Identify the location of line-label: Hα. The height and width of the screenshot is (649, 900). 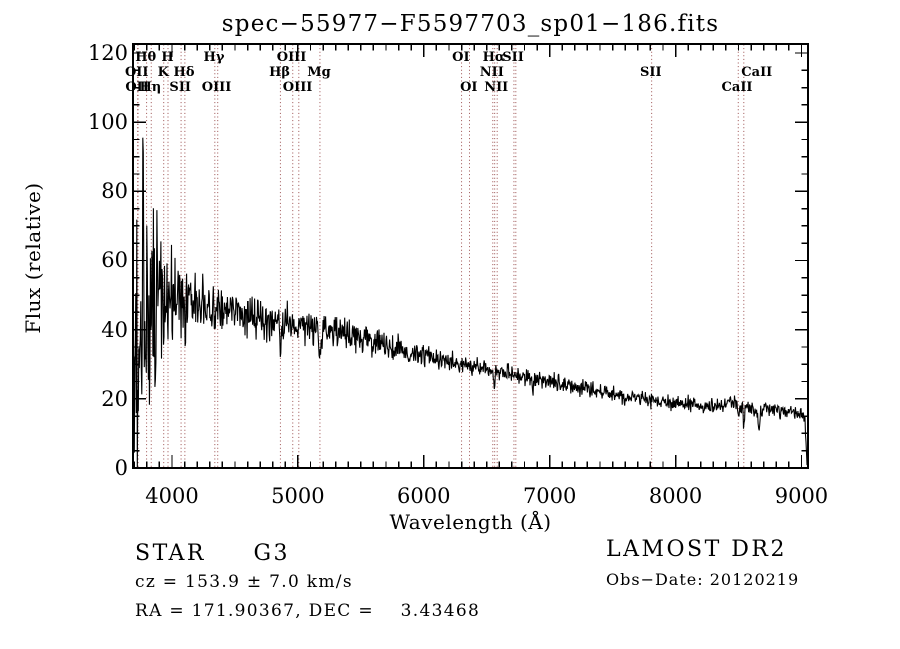
(493, 57).